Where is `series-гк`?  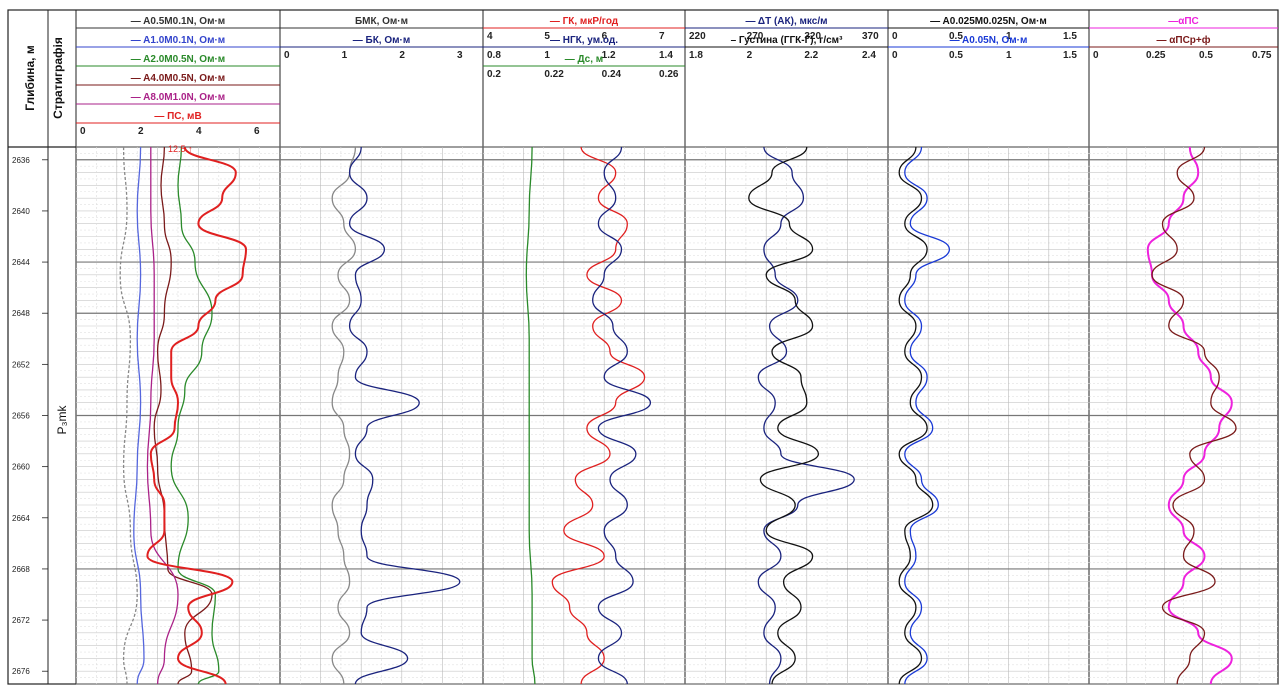 series-гк is located at coordinates (598, 415).